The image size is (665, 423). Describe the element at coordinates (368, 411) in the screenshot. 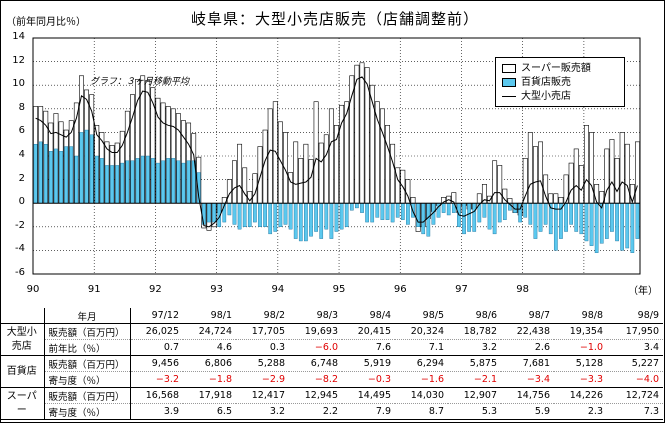

I see `table-cell: 7.9` at that location.